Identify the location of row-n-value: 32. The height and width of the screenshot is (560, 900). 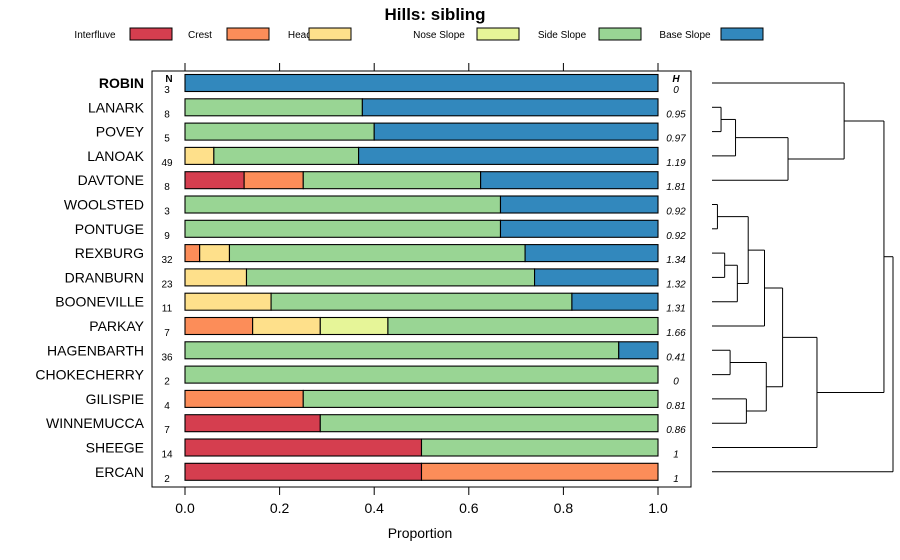
(167, 260).